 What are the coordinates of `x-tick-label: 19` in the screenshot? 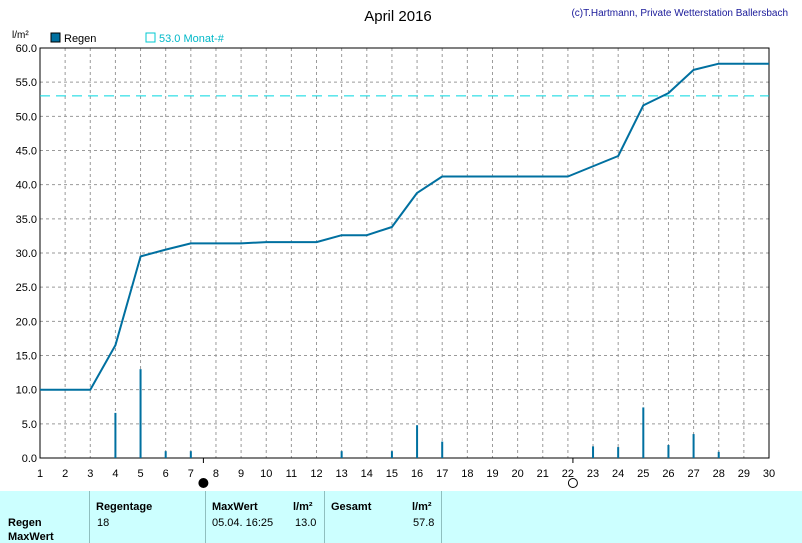 It's located at (492, 474).